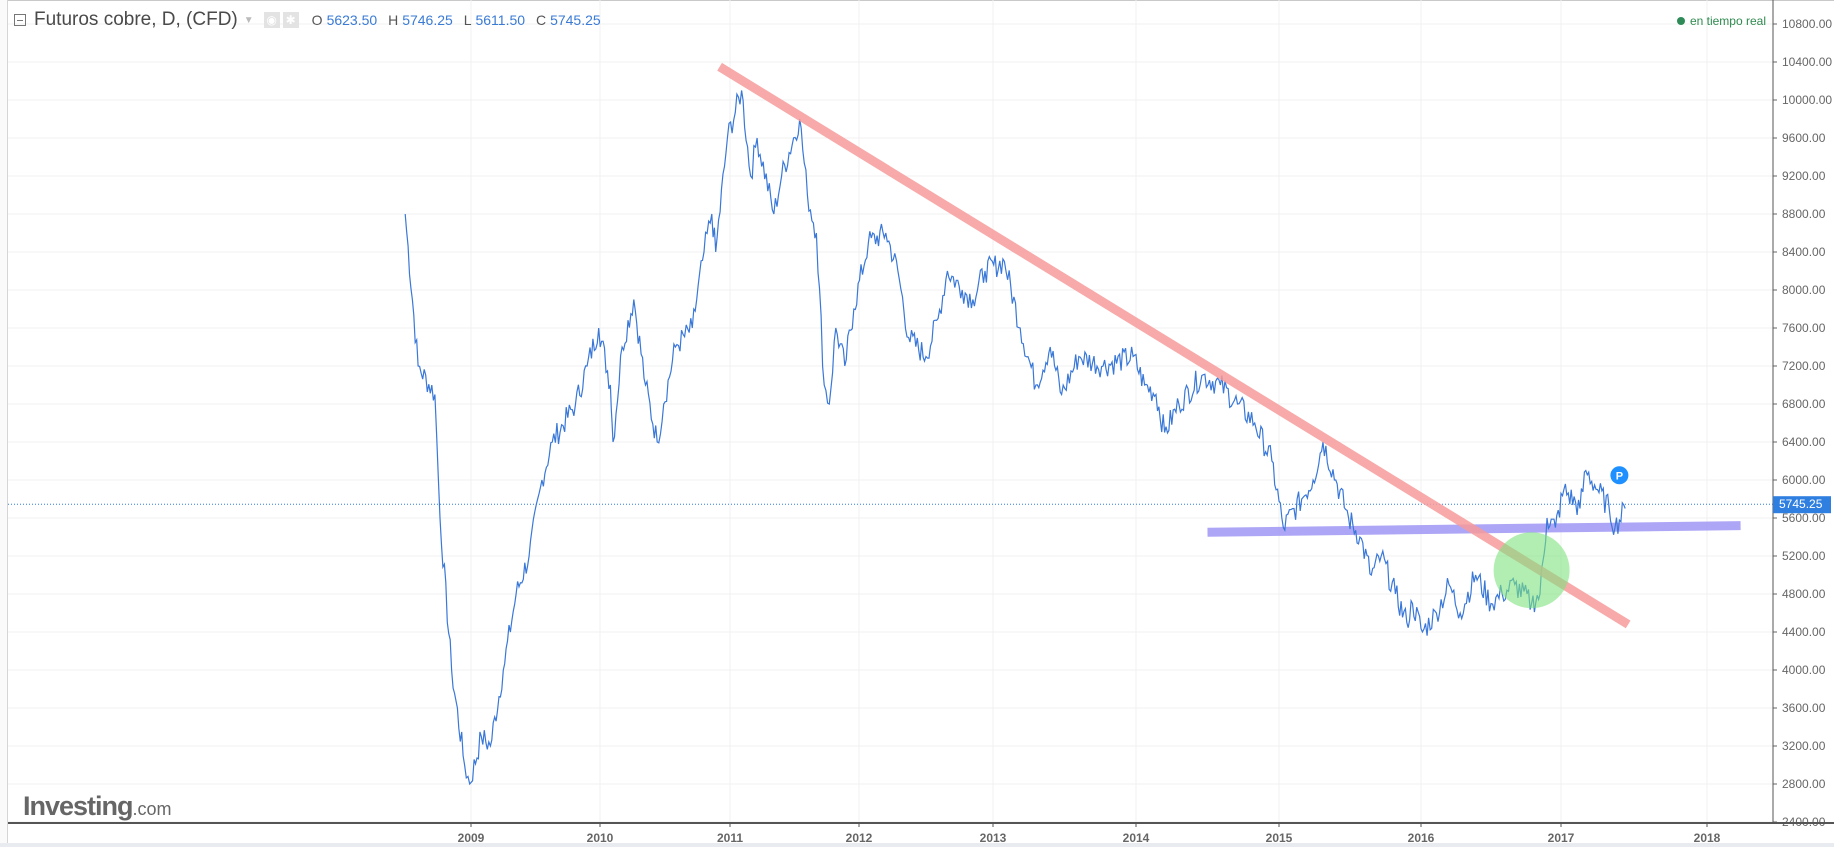 Image resolution: width=1834 pixels, height=847 pixels. Describe the element at coordinates (600, 838) in the screenshot. I see `x-tick-label: 2010` at that location.